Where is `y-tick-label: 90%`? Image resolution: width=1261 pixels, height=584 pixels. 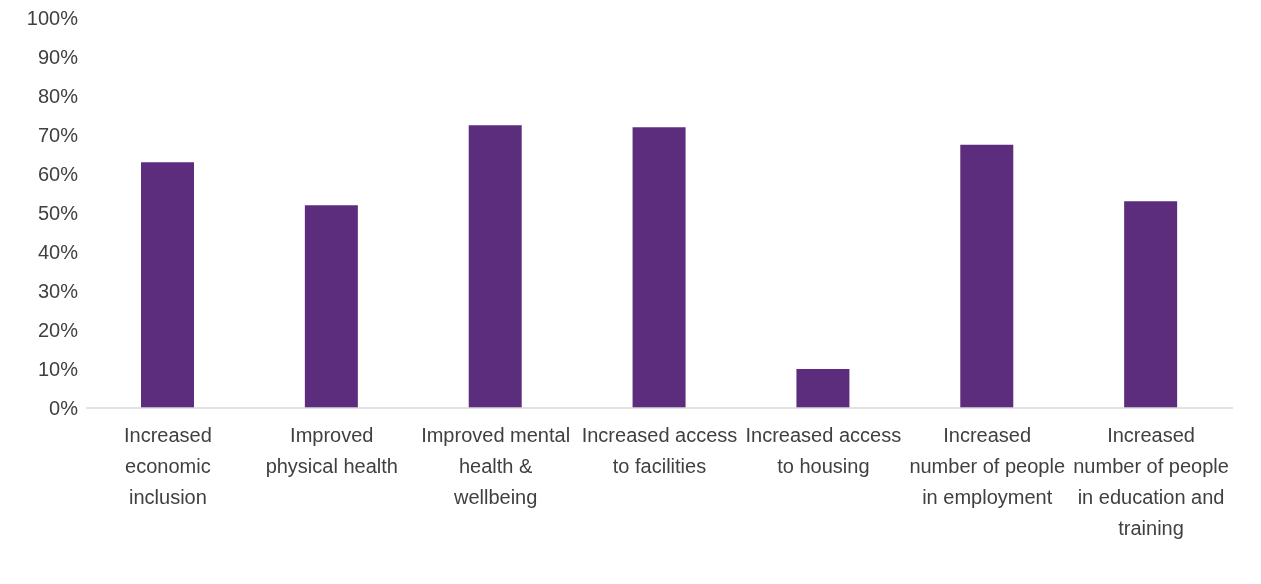
y-tick-label: 90% is located at coordinates (58, 57).